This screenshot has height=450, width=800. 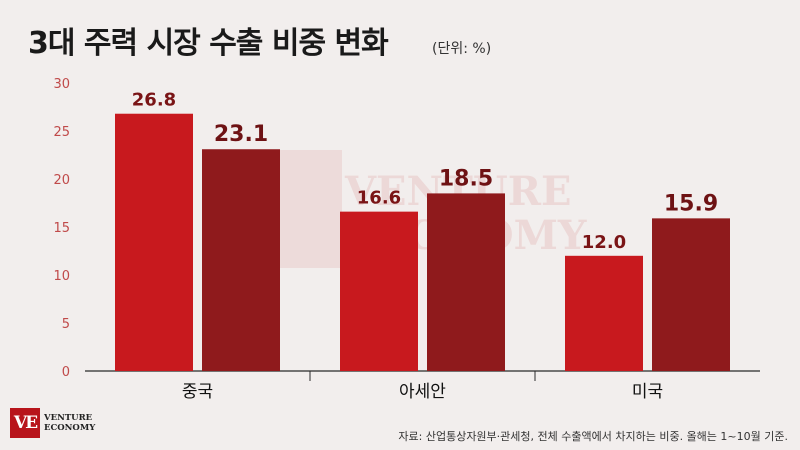 What do you see at coordinates (66, 372) in the screenshot?
I see `y-tick-label: 0` at bounding box center [66, 372].